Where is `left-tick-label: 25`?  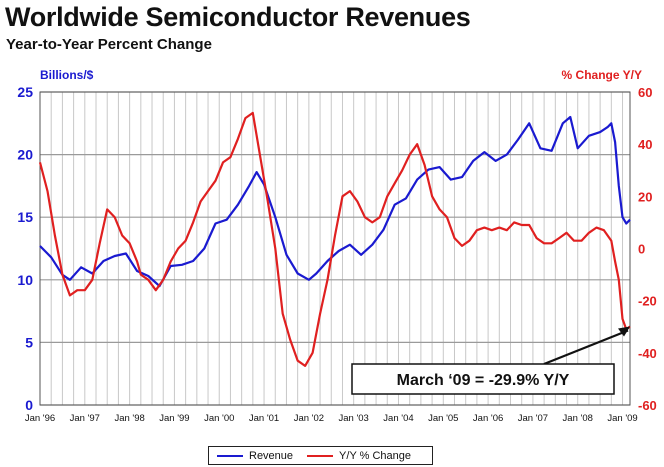 left-tick-label: 25 is located at coordinates (25, 92).